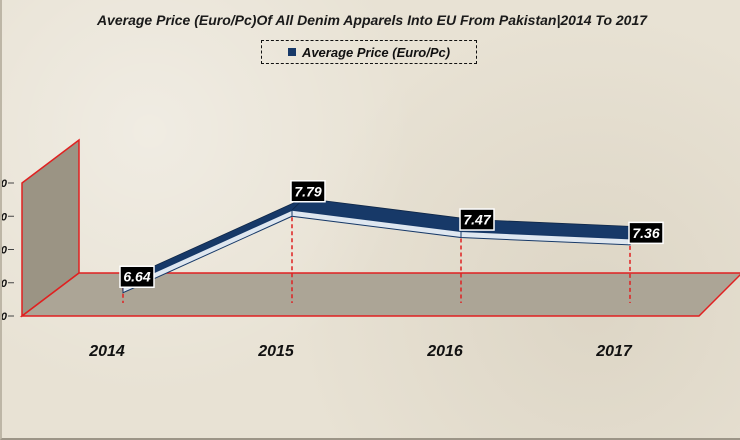 The height and width of the screenshot is (440, 740). What do you see at coordinates (291, 52) in the screenshot?
I see `legend-swatch` at bounding box center [291, 52].